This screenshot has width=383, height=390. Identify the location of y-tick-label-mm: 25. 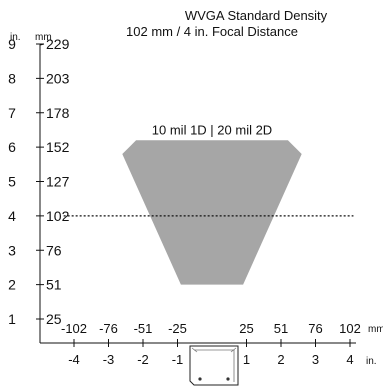
(54, 319).